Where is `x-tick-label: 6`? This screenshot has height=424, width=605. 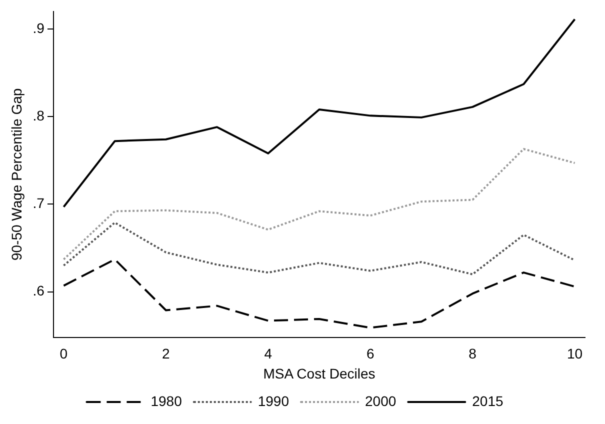
x-tick-label: 6 is located at coordinates (370, 354).